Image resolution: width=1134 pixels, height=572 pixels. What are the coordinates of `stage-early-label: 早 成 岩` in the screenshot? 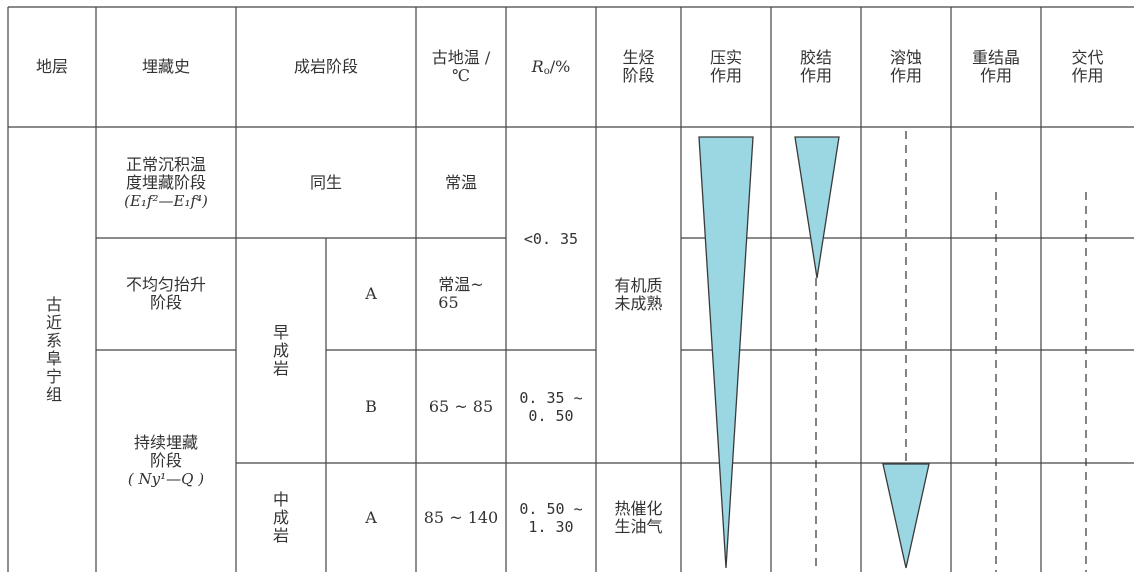 It's located at (280, 350).